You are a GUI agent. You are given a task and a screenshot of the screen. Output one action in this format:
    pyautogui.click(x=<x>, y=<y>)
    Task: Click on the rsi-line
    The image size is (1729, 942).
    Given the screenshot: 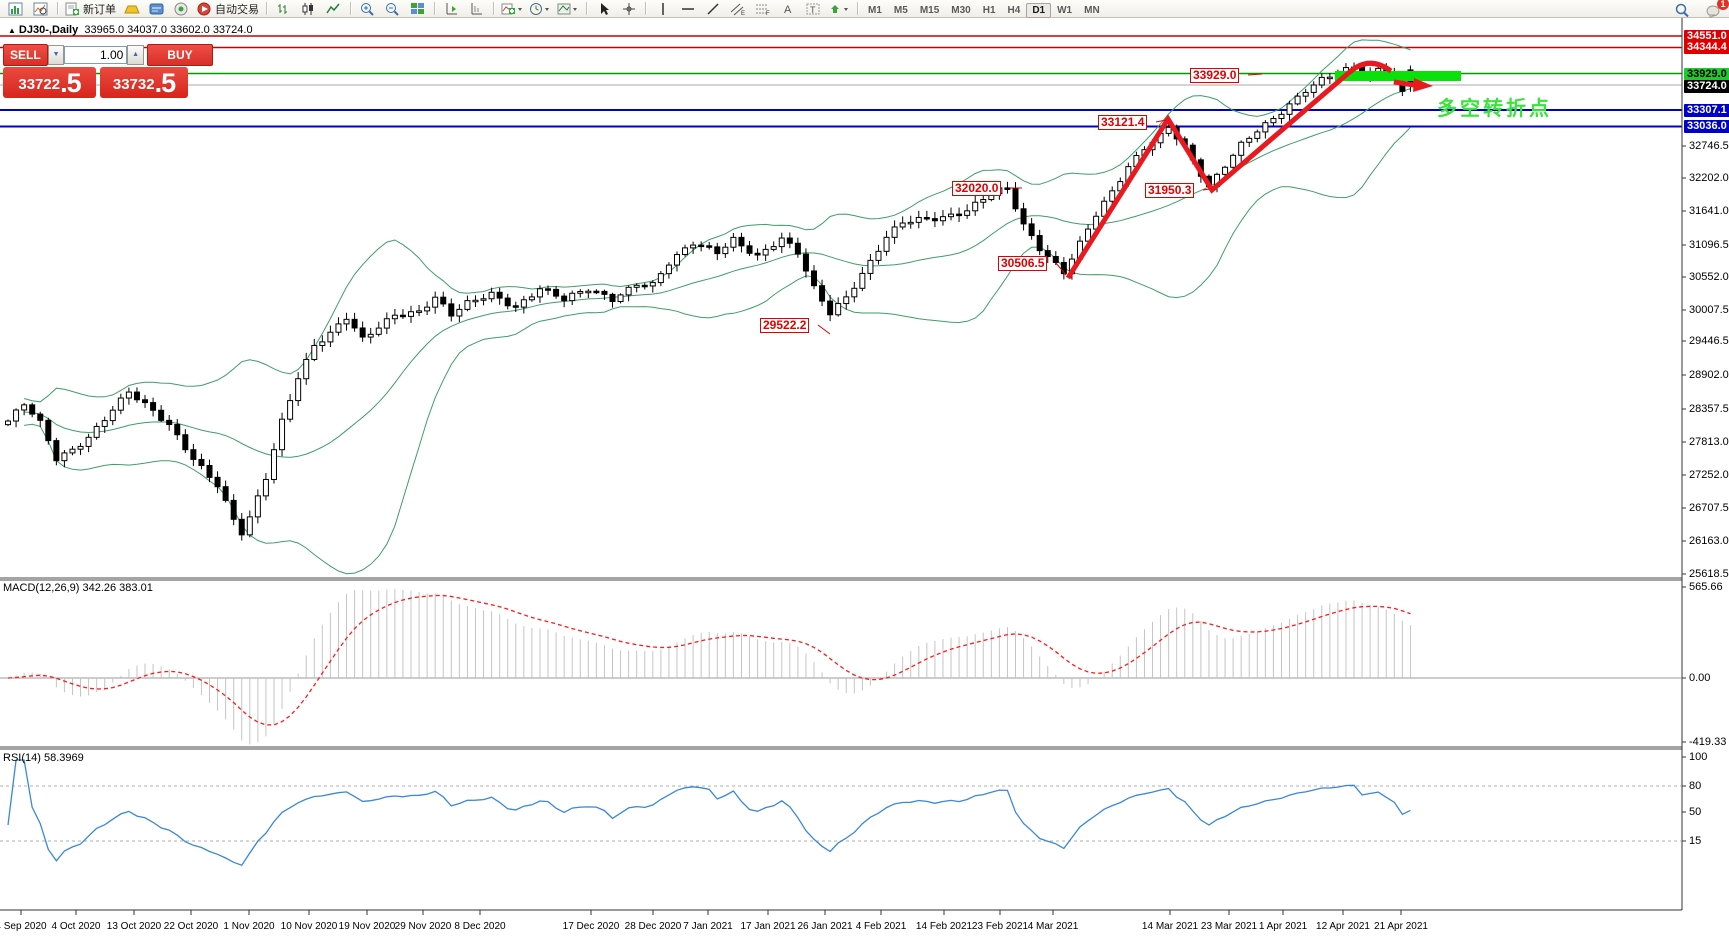 What is the action you would take?
    pyautogui.click(x=709, y=812)
    